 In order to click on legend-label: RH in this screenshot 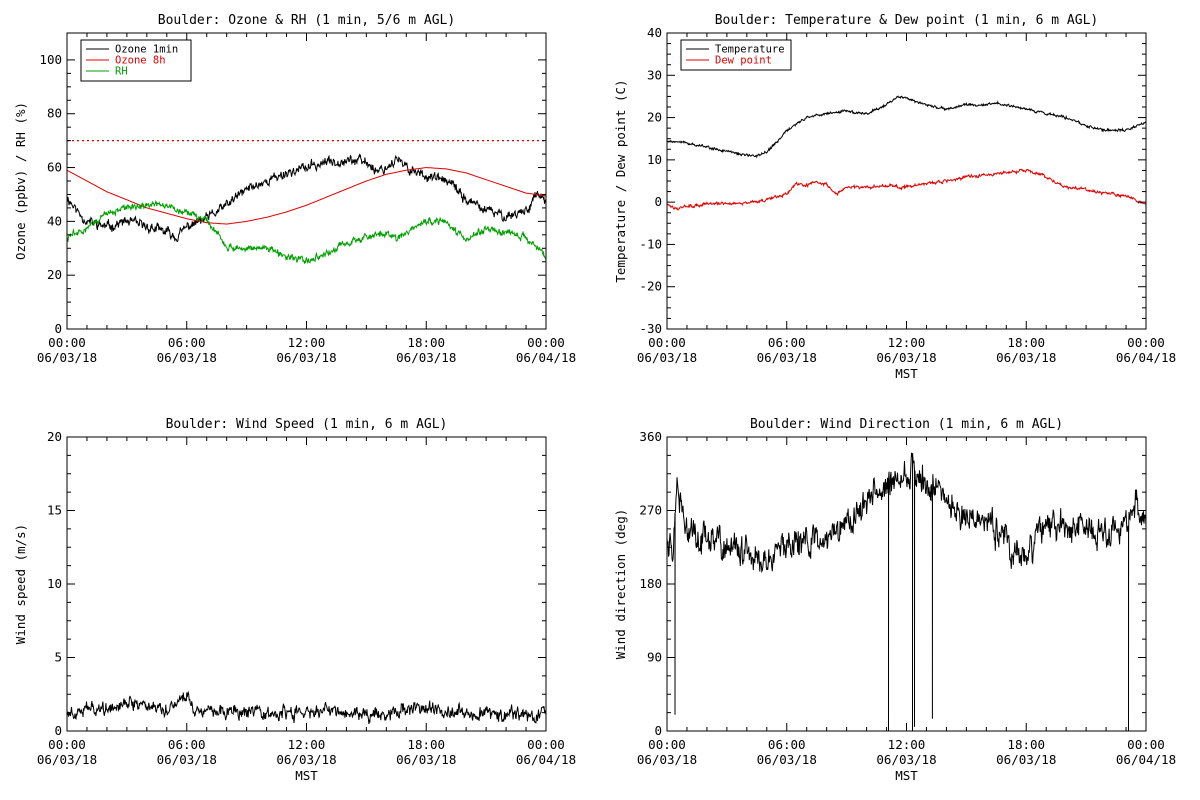, I will do `click(121, 72)`.